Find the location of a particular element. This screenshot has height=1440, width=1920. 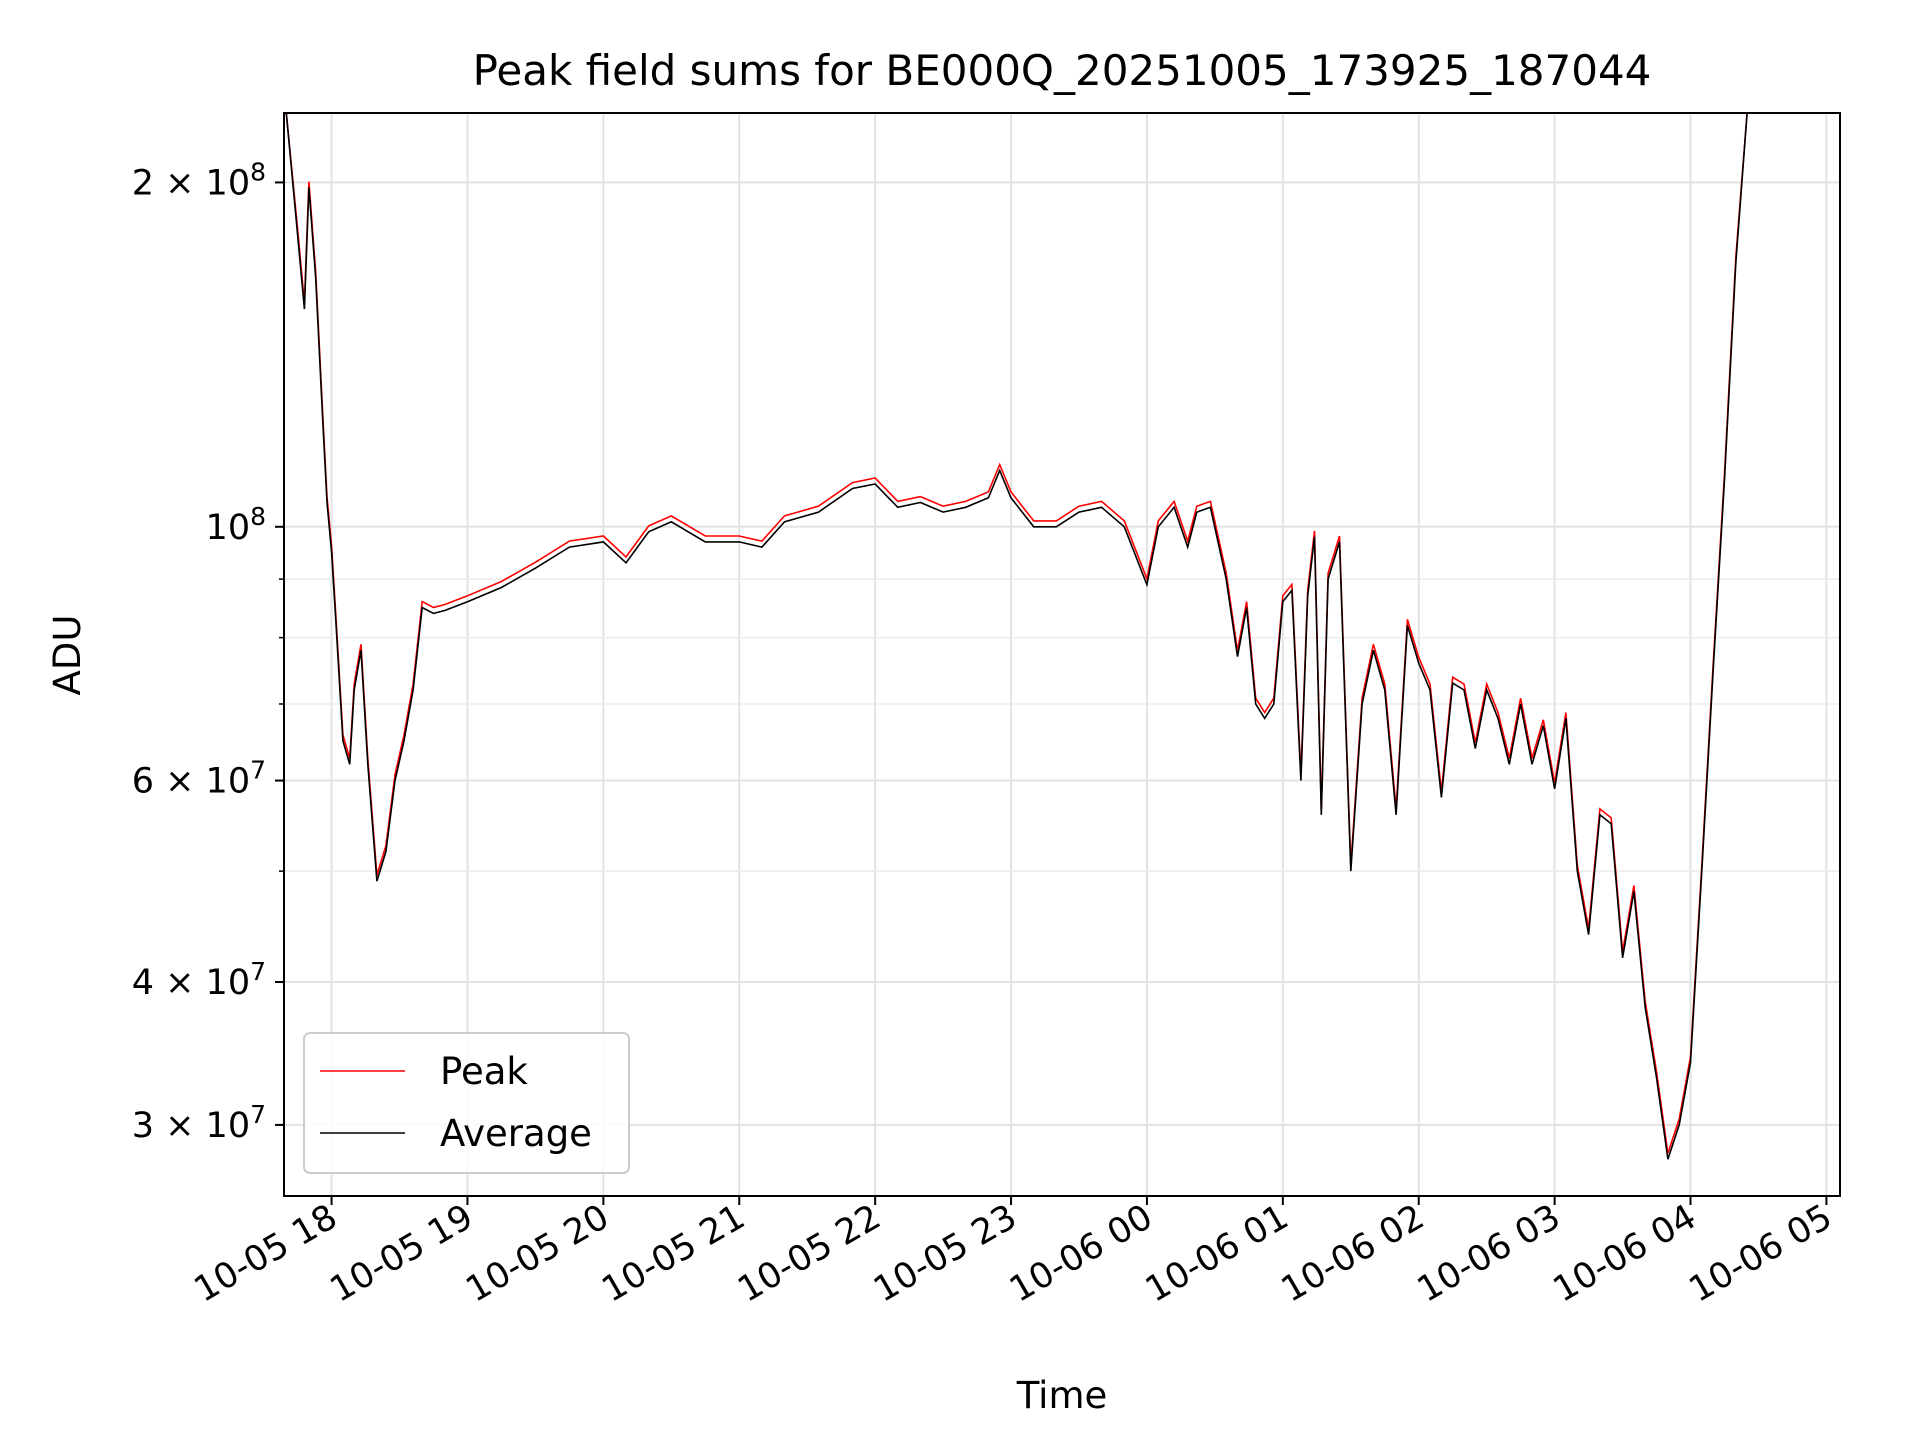

legend-average-label: Average is located at coordinates (516, 1133).